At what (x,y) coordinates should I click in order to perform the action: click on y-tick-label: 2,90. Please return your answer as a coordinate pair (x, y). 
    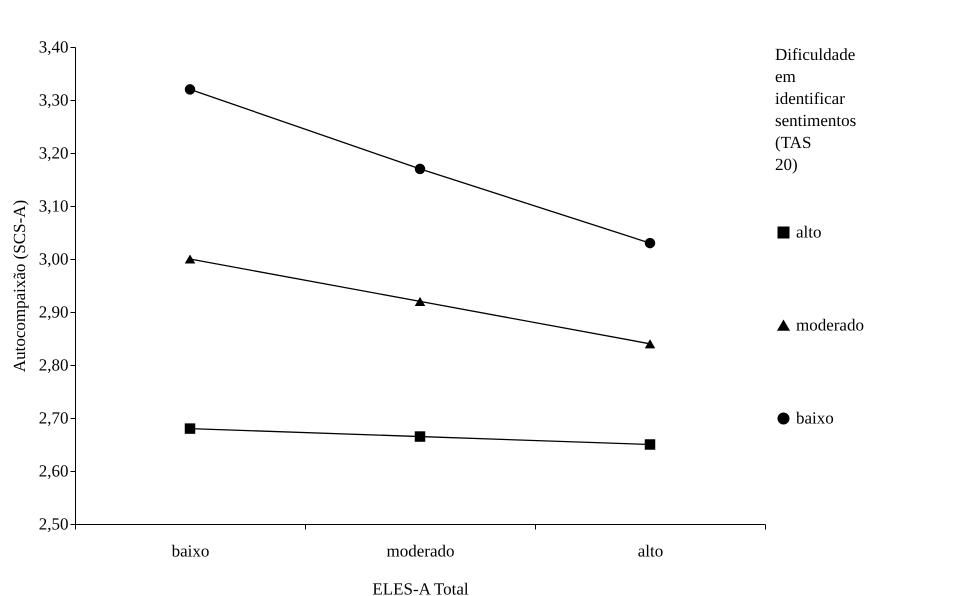
    Looking at the image, I should click on (53, 312).